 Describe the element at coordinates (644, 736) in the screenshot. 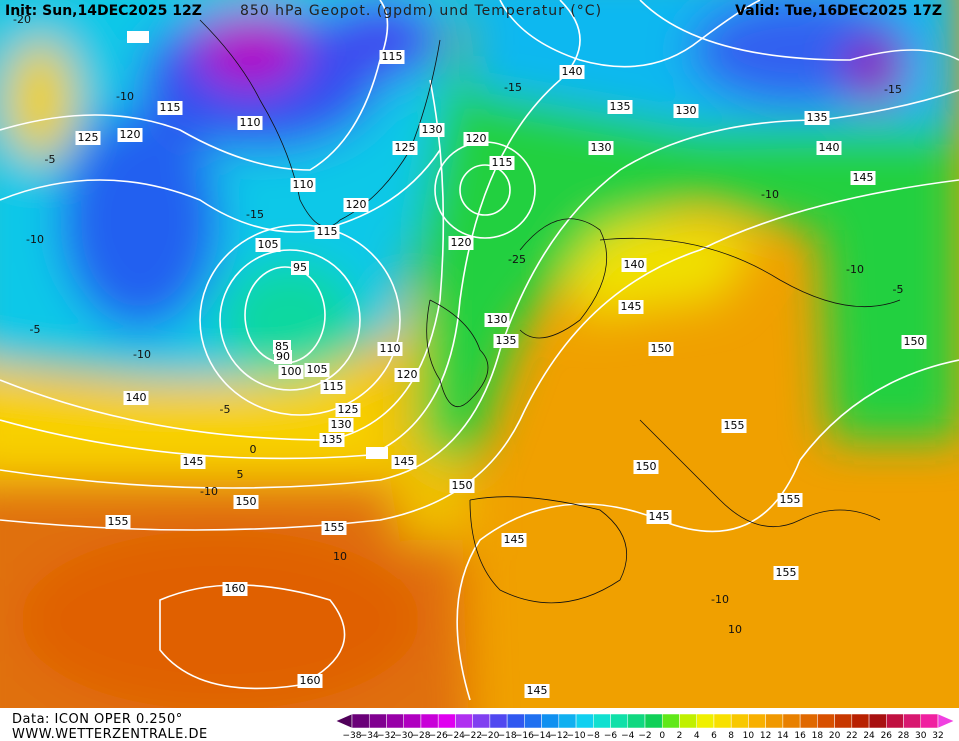

I see `colorbar-label: −2` at that location.